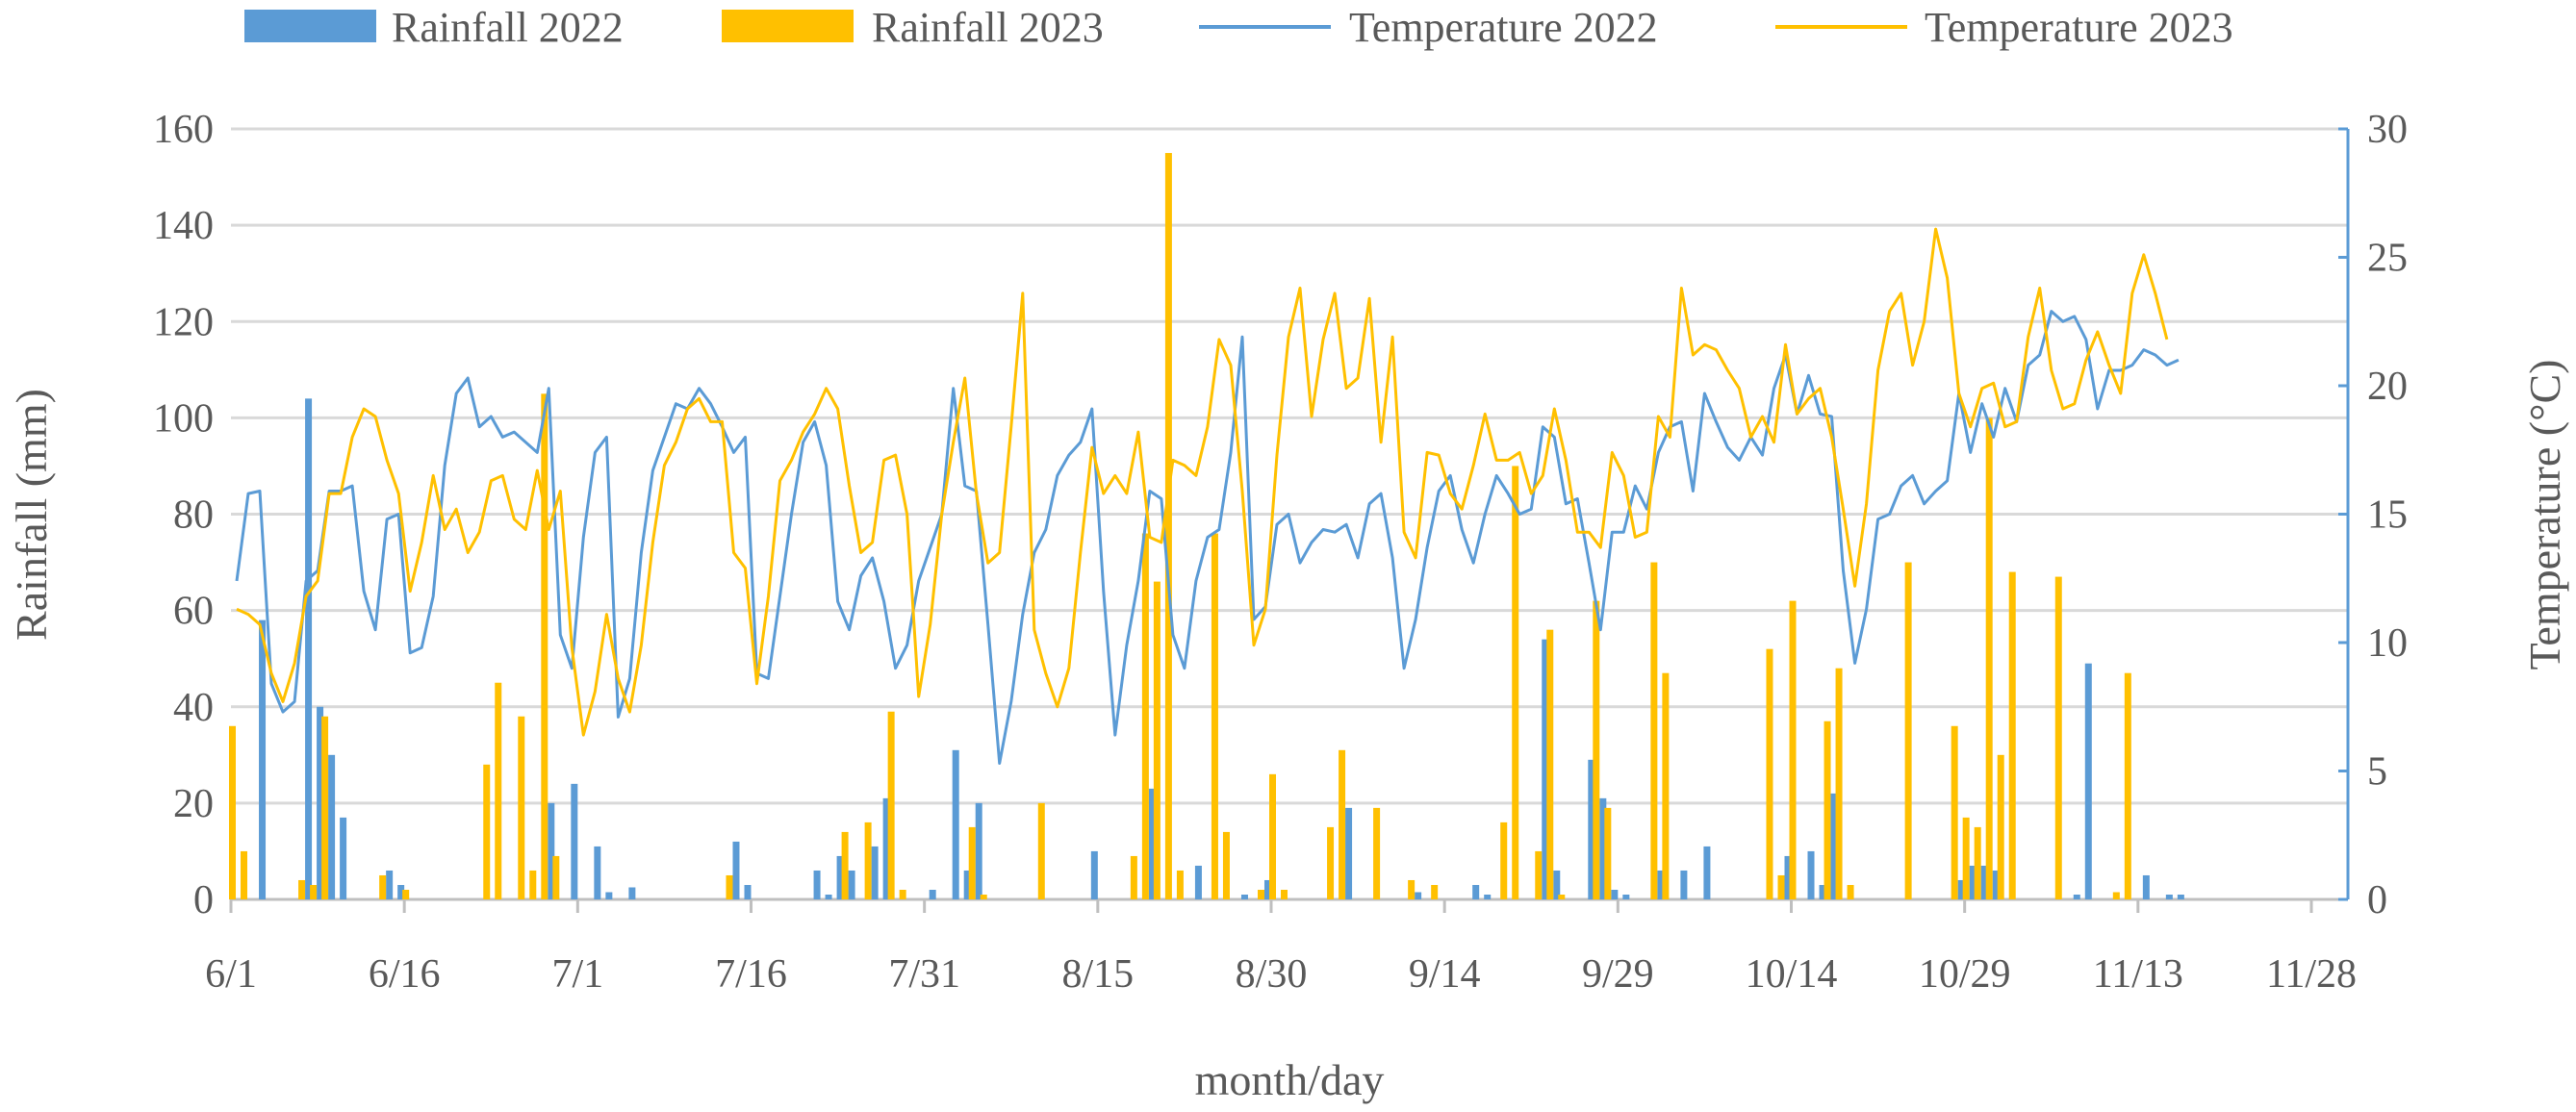 This screenshot has width=2576, height=1112. Describe the element at coordinates (2387, 515) in the screenshot. I see `y-right-tick-label: 15` at that location.